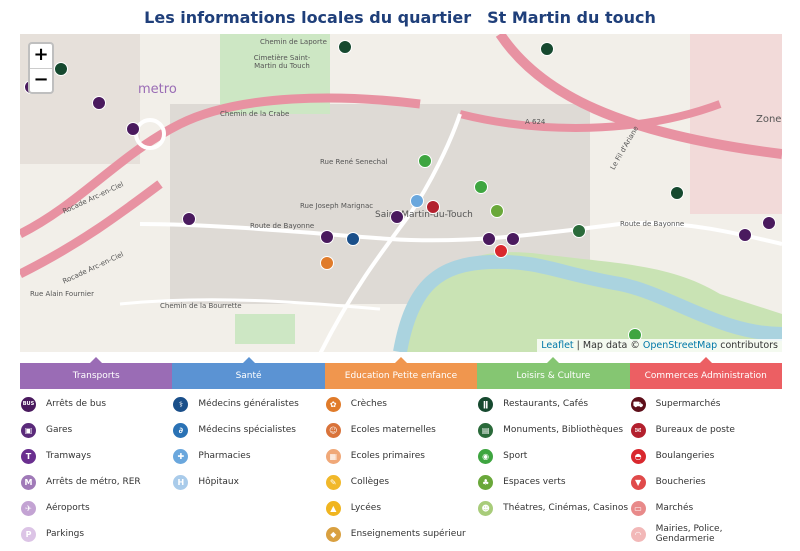  Describe the element at coordinates (96, 373) in the screenshot. I see `legend-category-tab: Transports` at that location.